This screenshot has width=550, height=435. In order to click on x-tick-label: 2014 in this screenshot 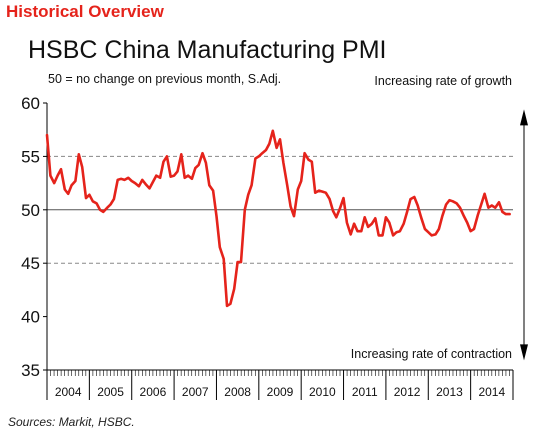, I will do `click(491, 392)`.